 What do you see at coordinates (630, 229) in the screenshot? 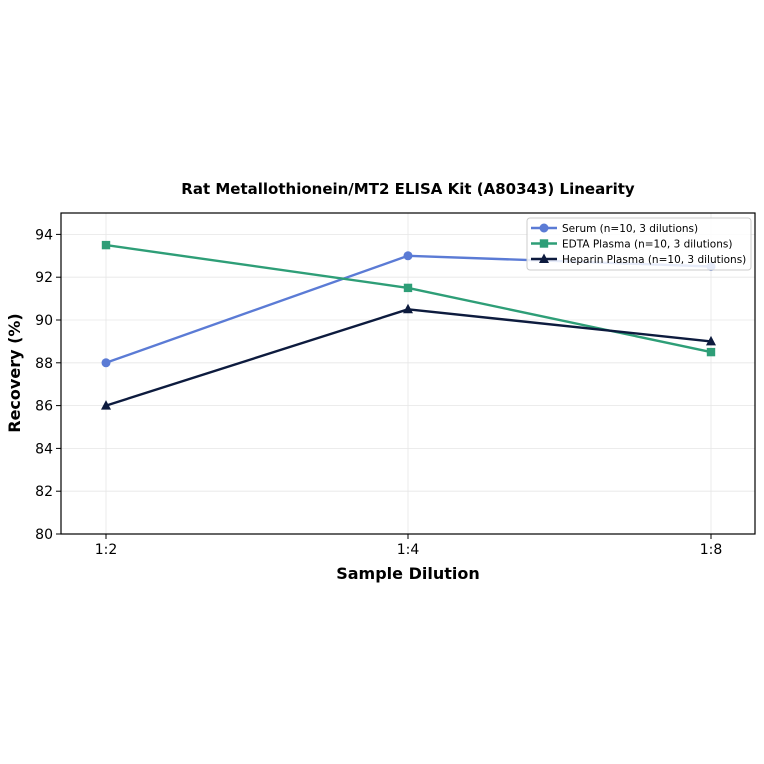
I see `legend-entry-label: Serum (n=10, 3 dilutions)` at bounding box center [630, 229].